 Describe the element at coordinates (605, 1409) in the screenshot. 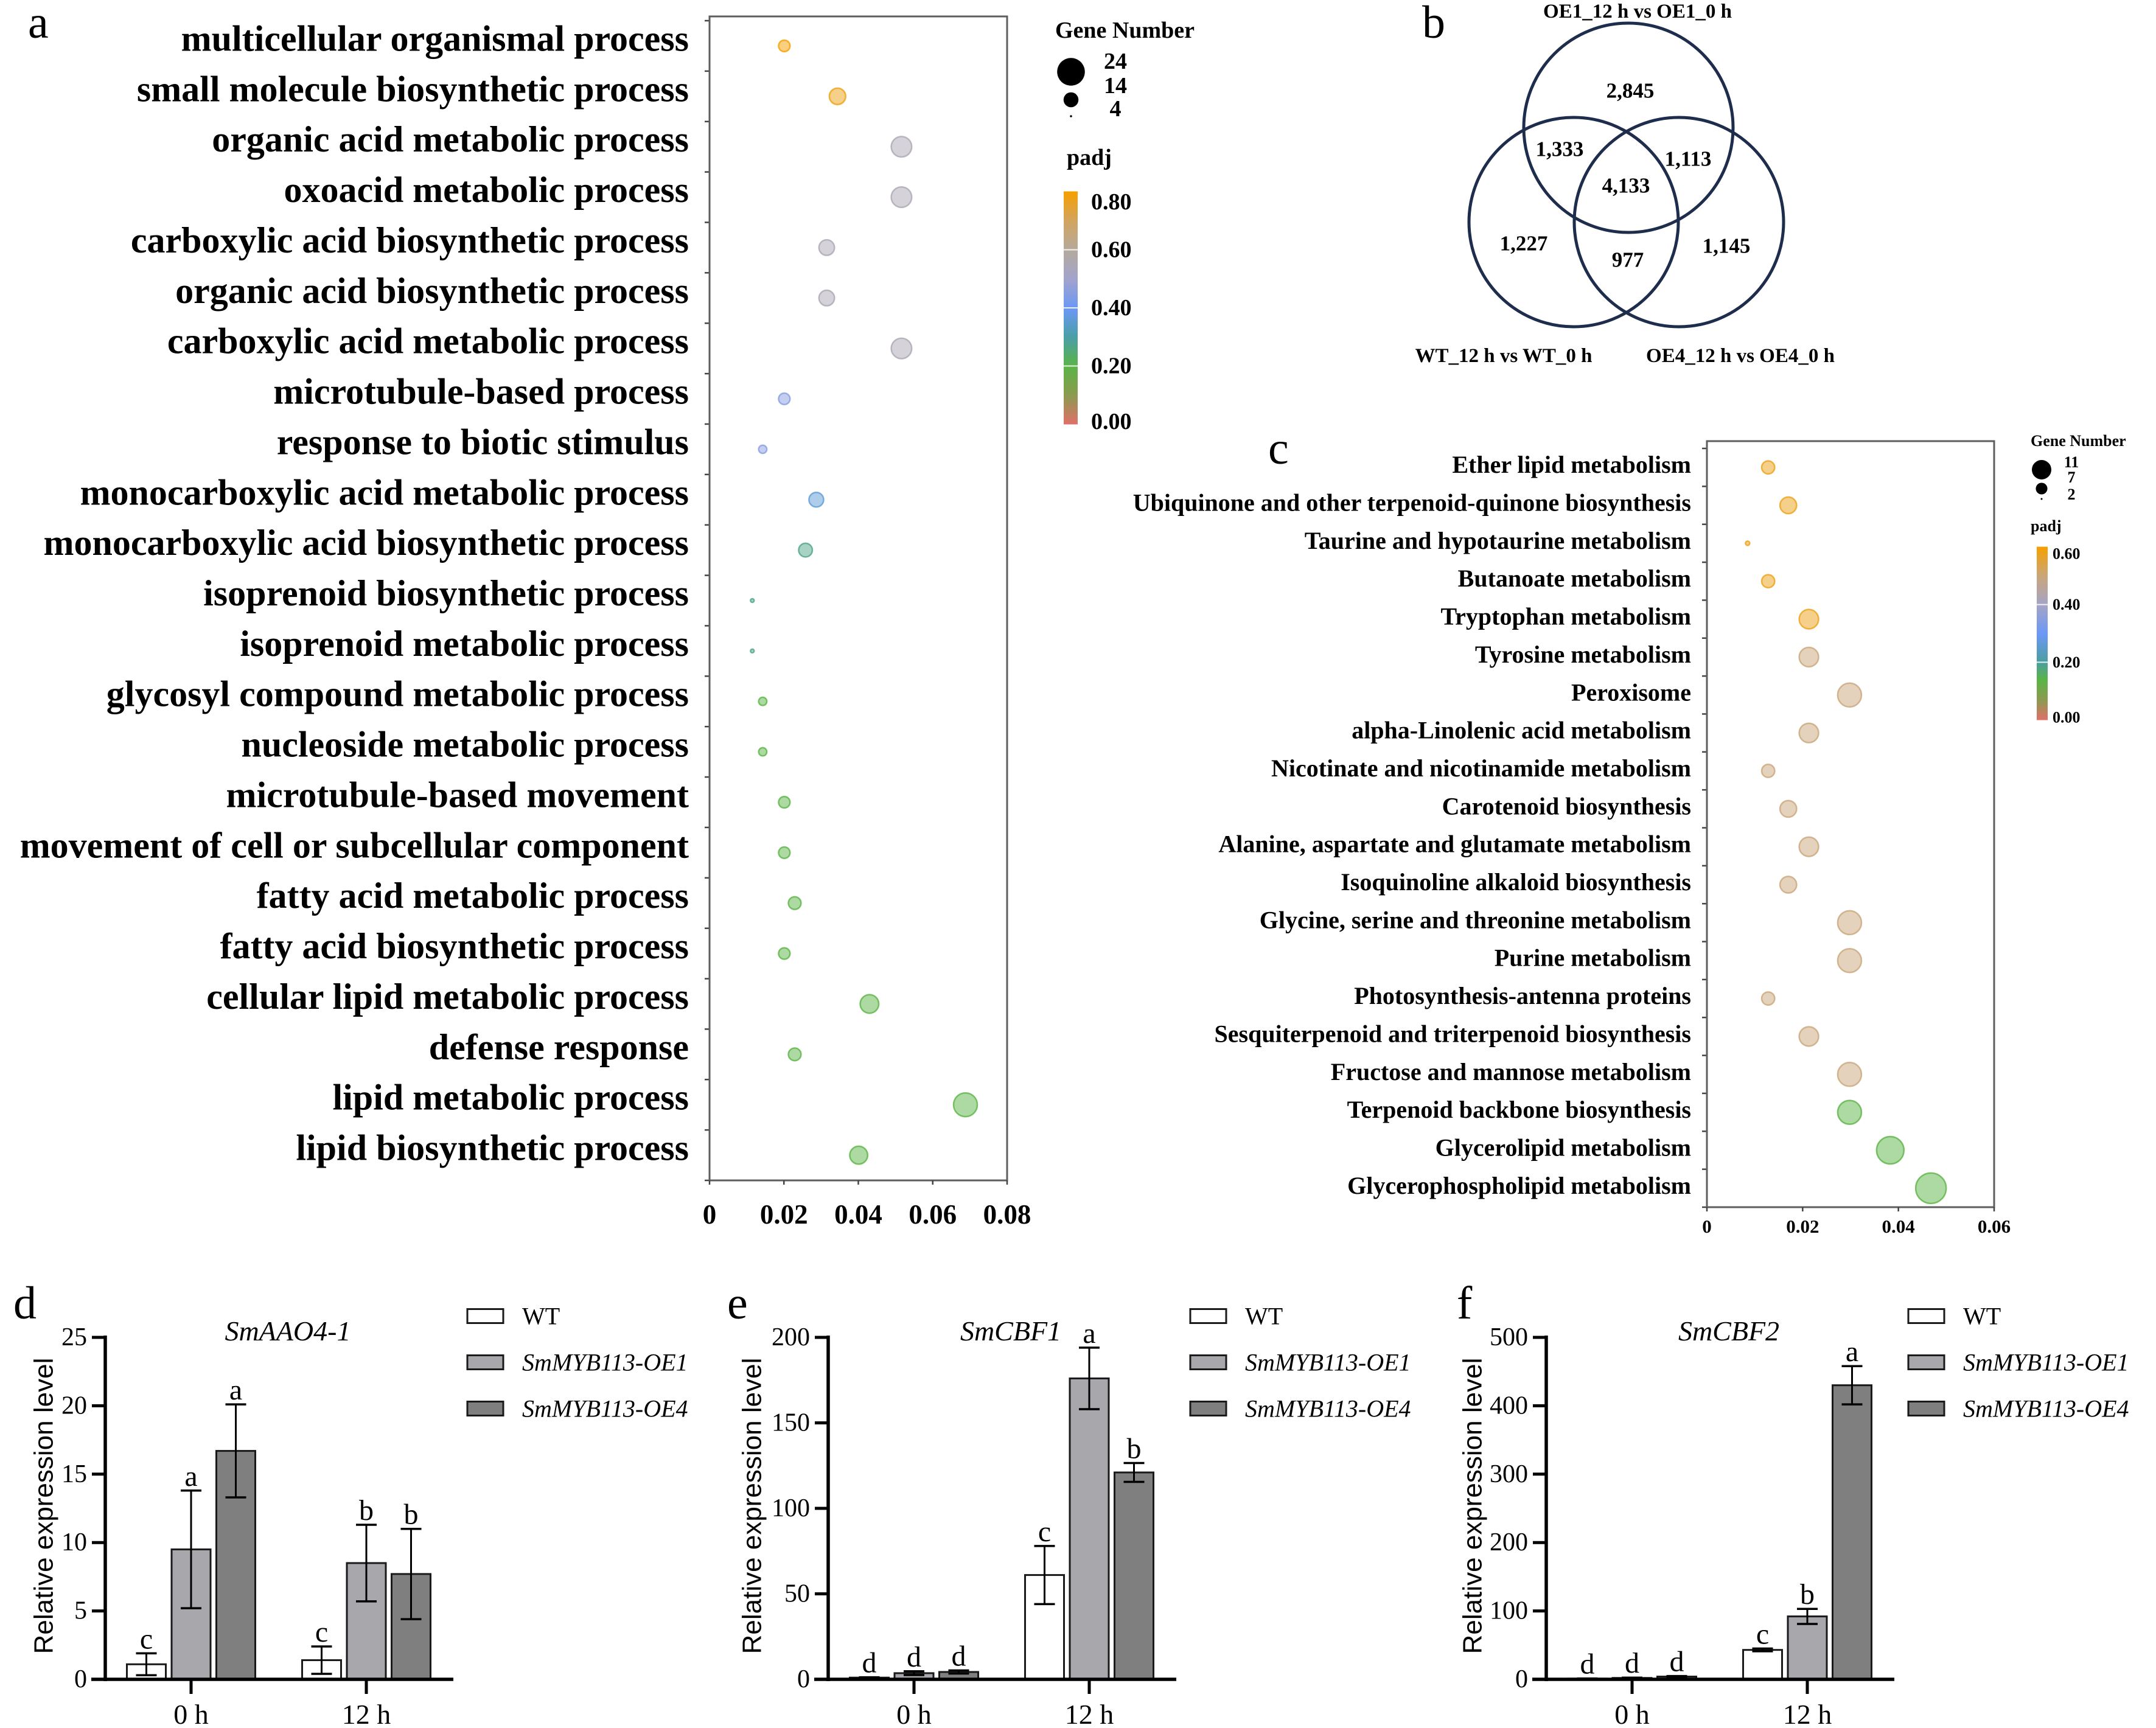

I see `legend-label: SmMYB113-OE4` at that location.